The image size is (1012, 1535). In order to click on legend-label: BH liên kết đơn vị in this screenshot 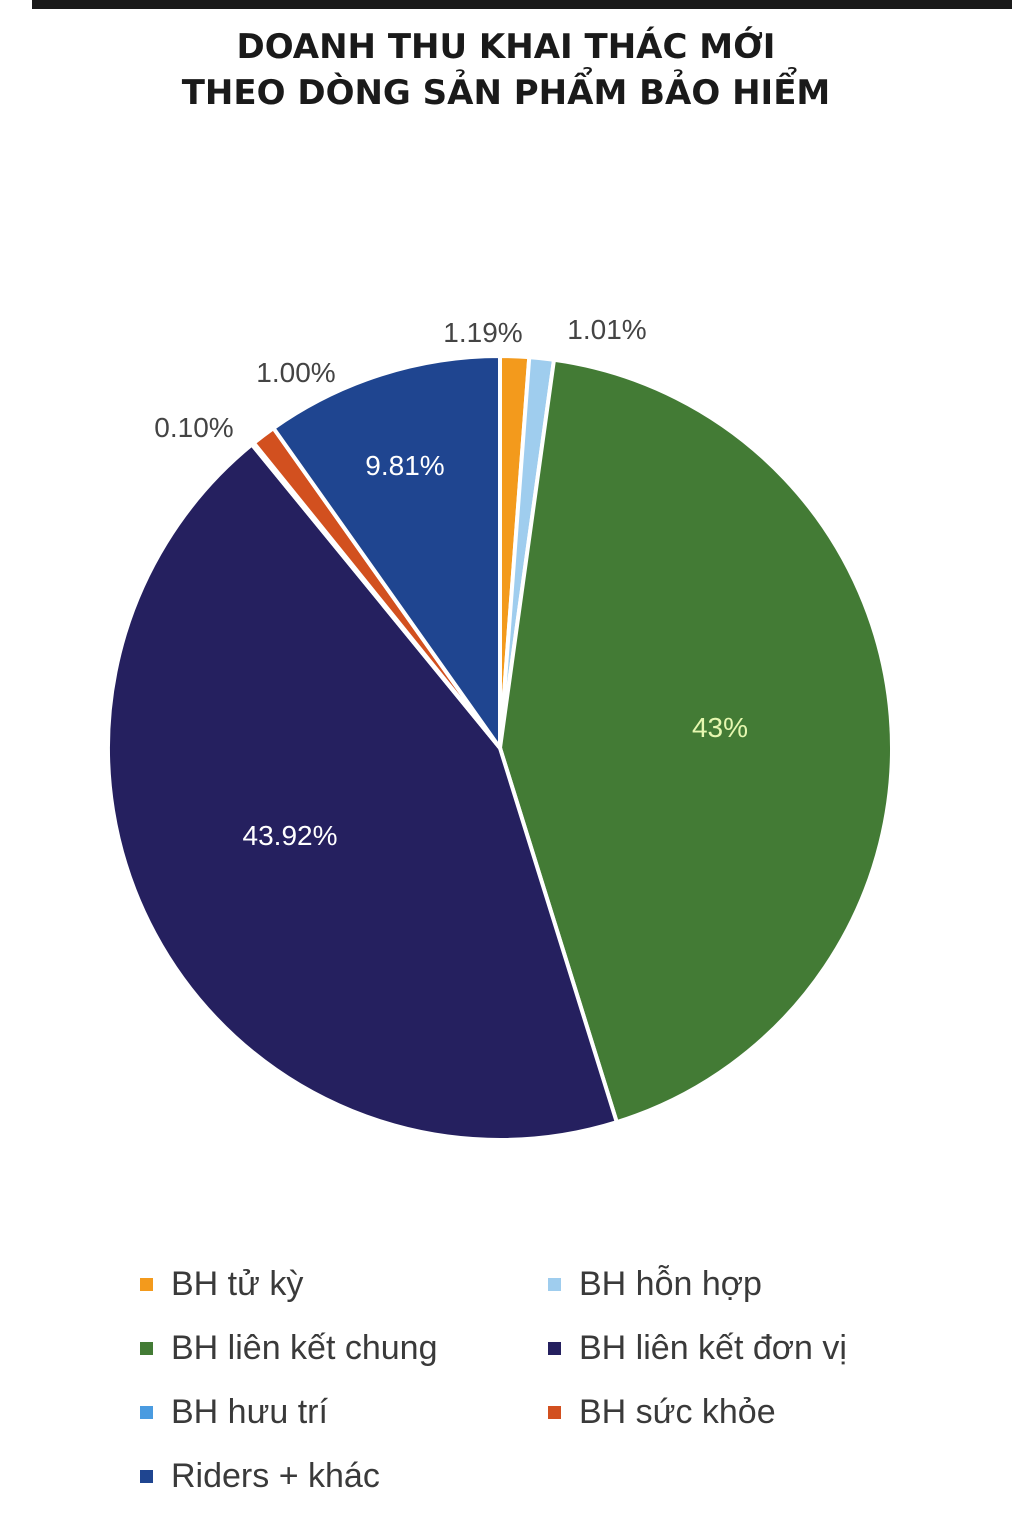, I will do `click(713, 1347)`.